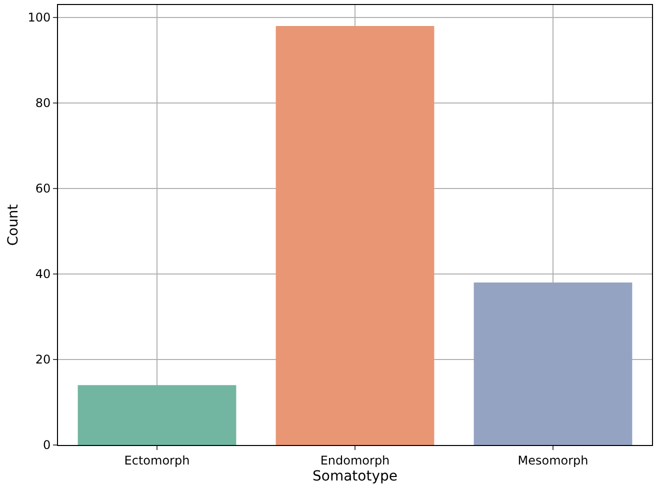 The image size is (655, 489). What do you see at coordinates (355, 460) in the screenshot?
I see `x-tick-label: Endomorph` at bounding box center [355, 460].